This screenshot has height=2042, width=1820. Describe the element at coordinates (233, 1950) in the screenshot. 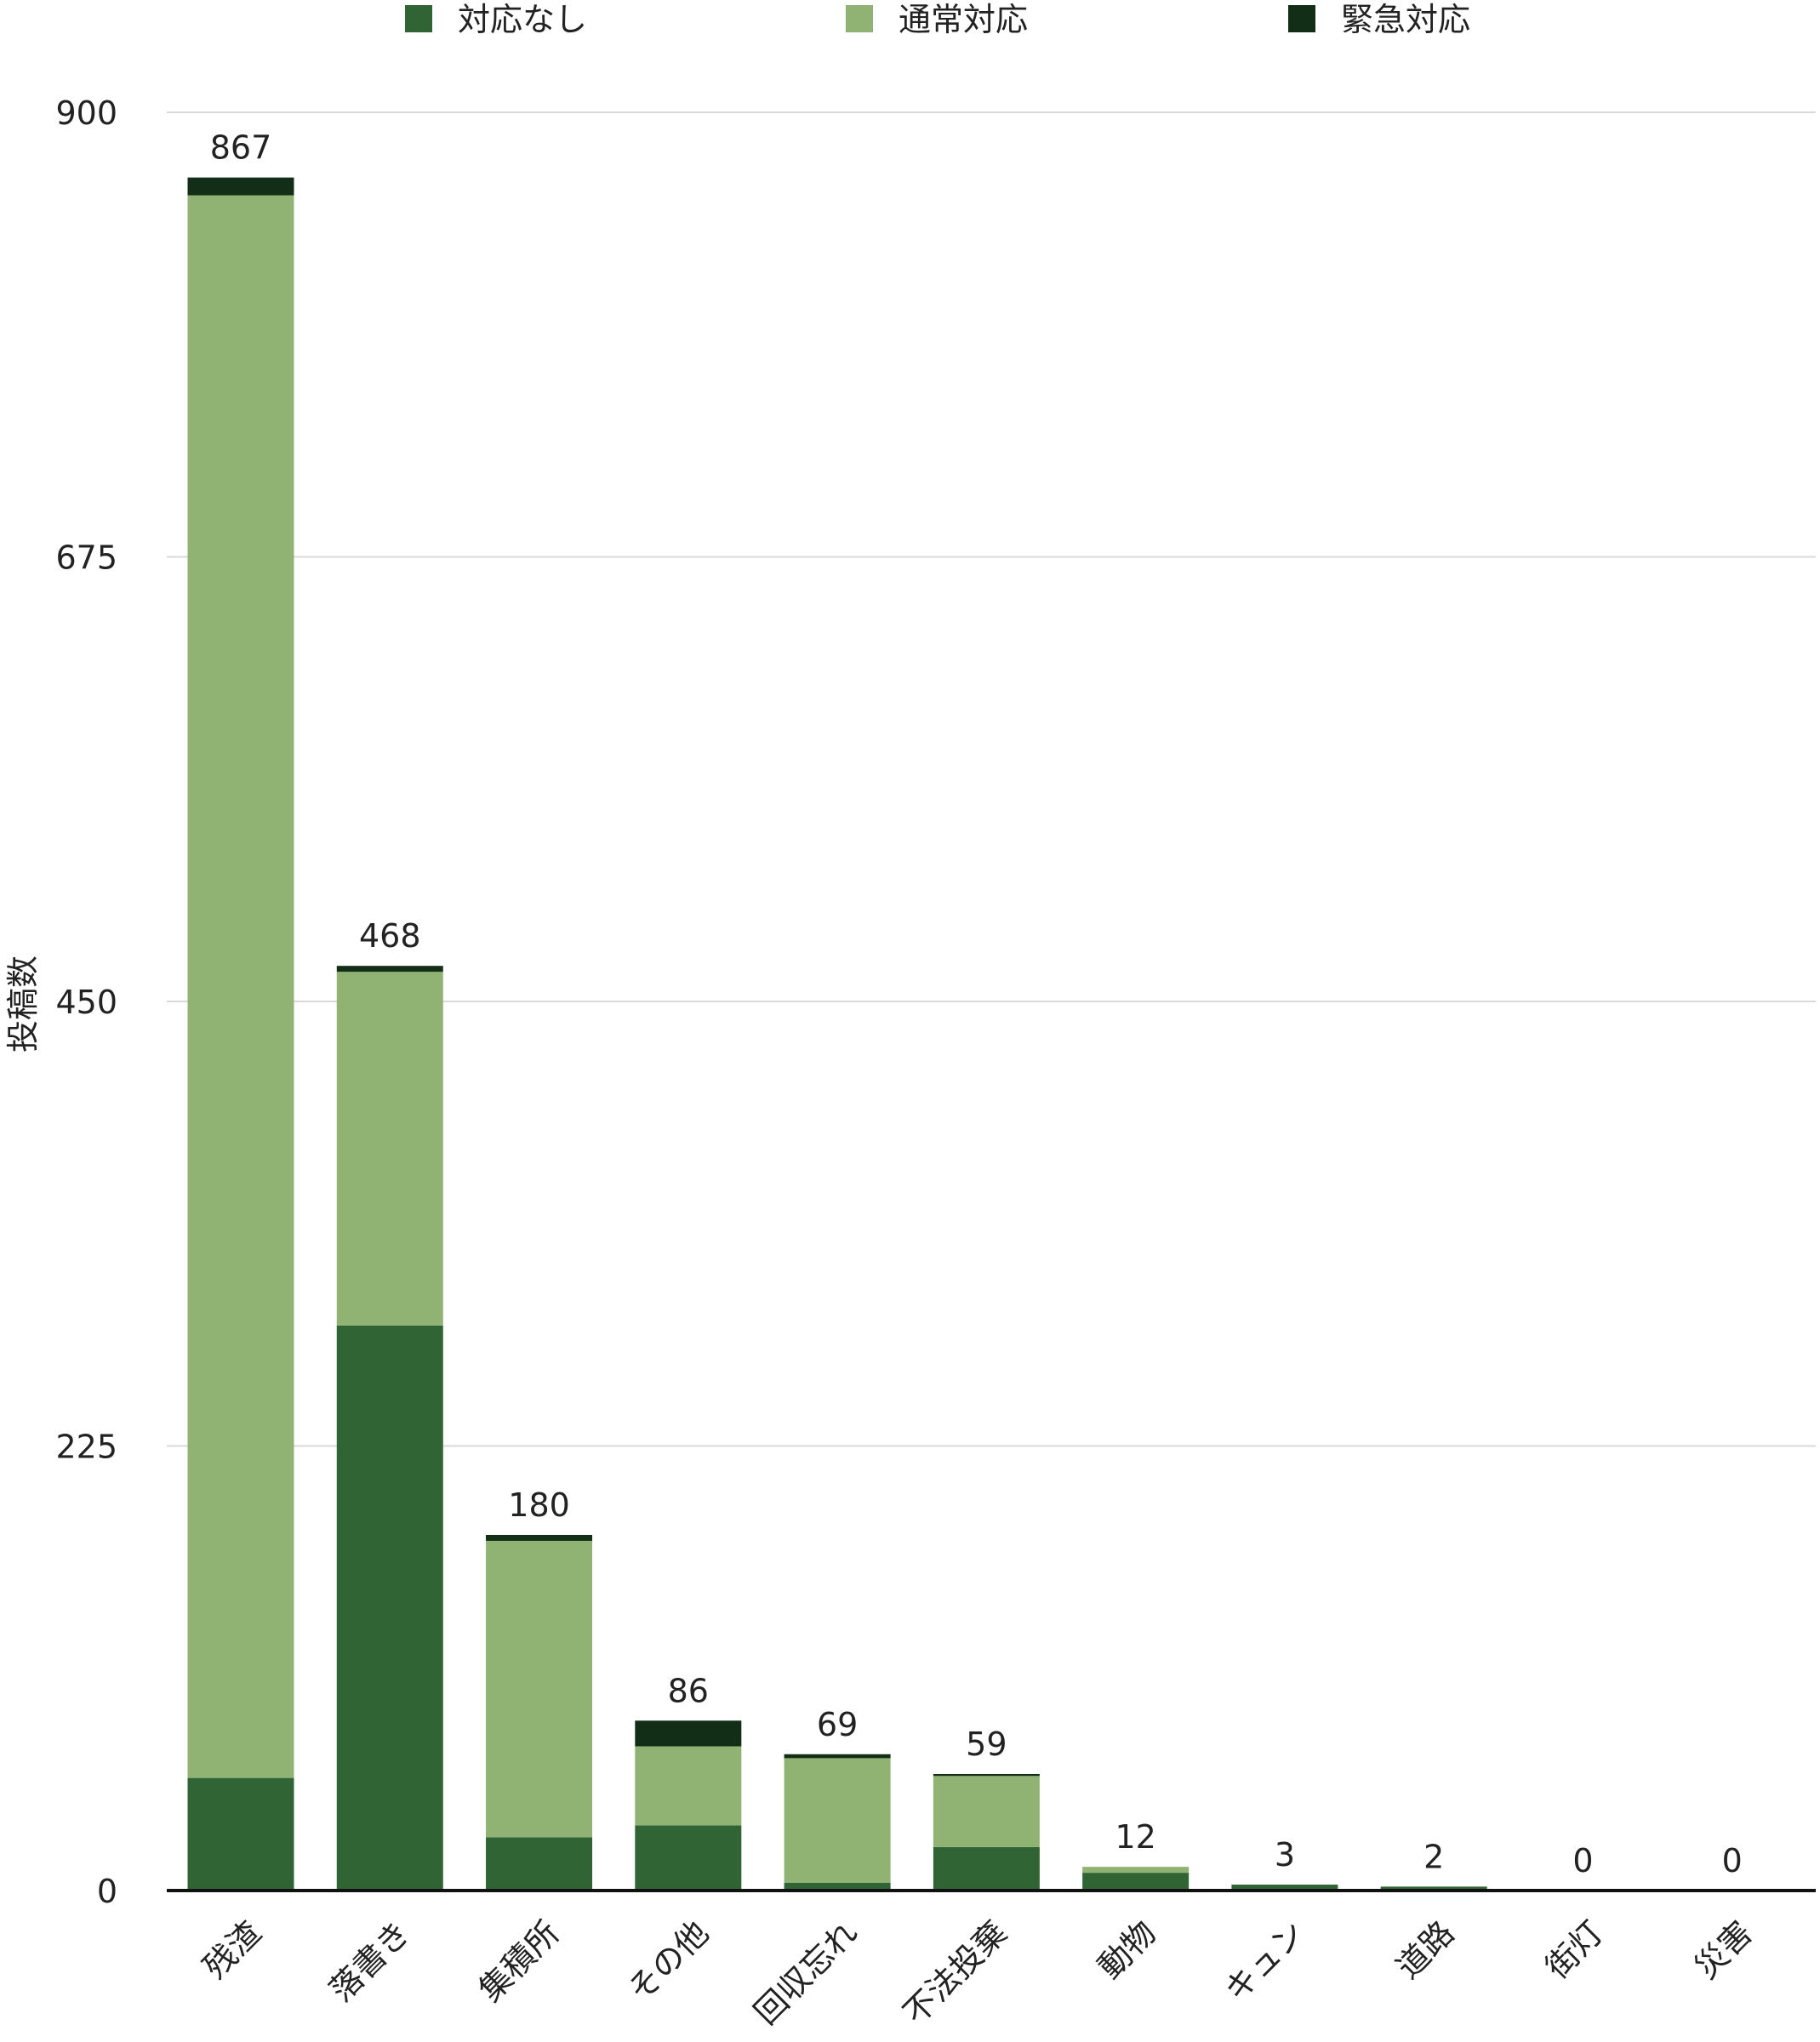

I see `x-tick-label: 残渣` at that location.